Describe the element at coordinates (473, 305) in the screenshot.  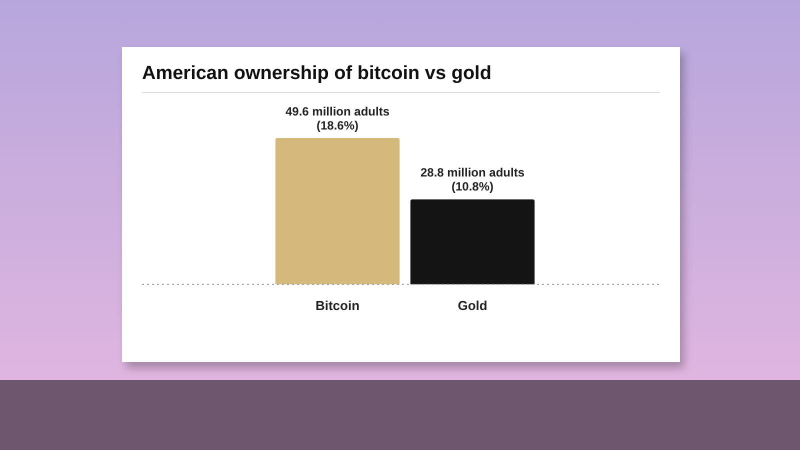
I see `x-tick-label: Gold` at that location.